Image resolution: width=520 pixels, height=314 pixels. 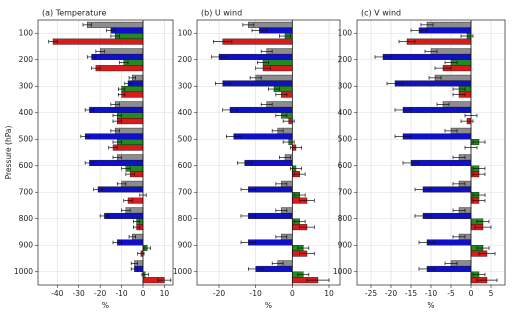 What do you see at coordinates (57, 293) in the screenshot?
I see `x-tick-label: -40` at bounding box center [57, 293].